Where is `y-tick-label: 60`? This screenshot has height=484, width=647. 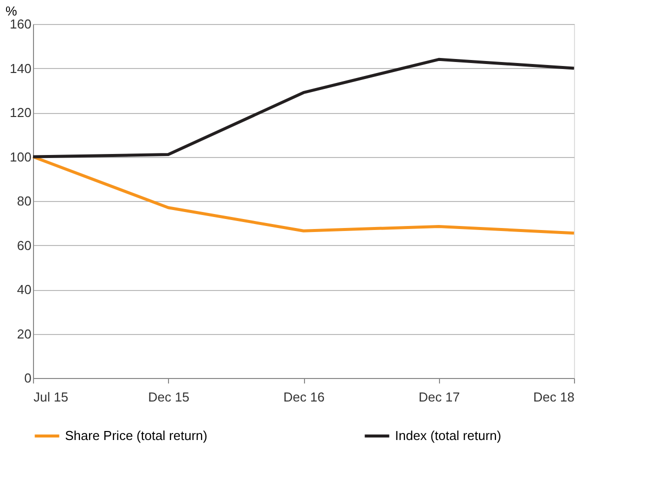 y-tick-label: 60 is located at coordinates (24, 245).